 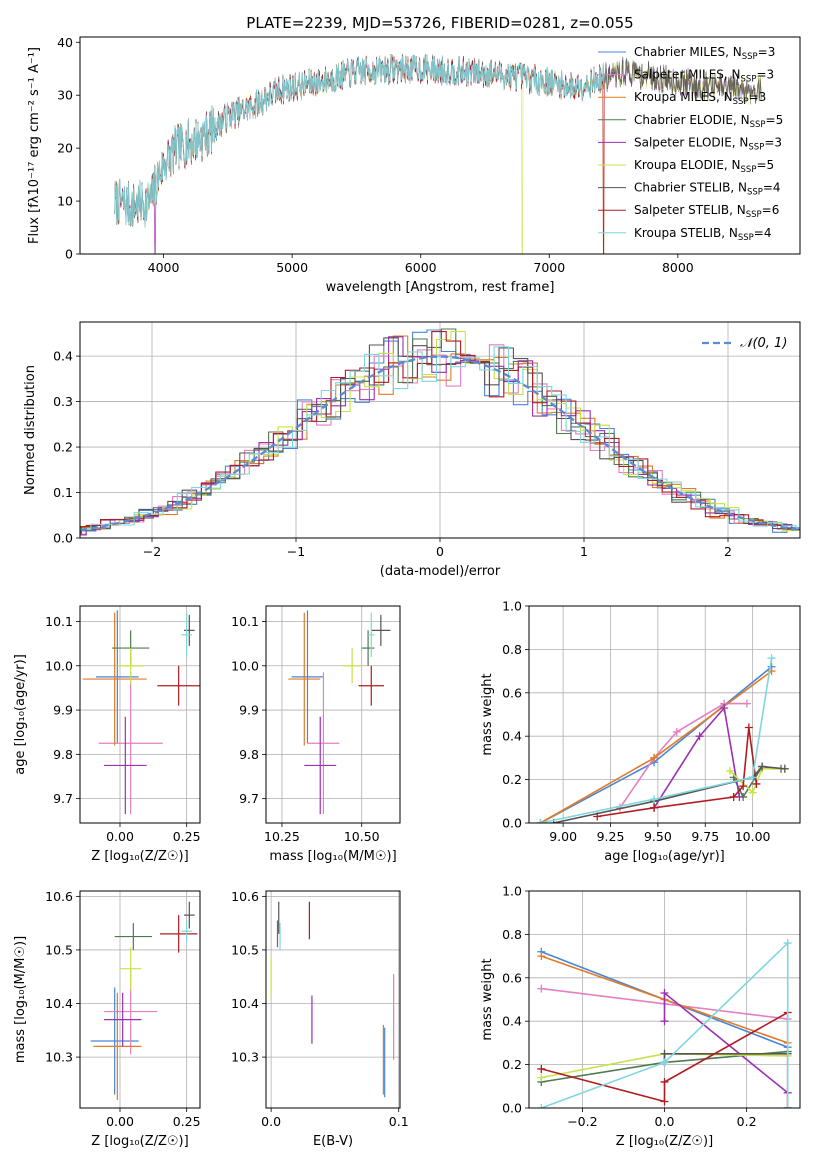 I want to click on y-tick-label: 9.7, so click(x=249, y=798).